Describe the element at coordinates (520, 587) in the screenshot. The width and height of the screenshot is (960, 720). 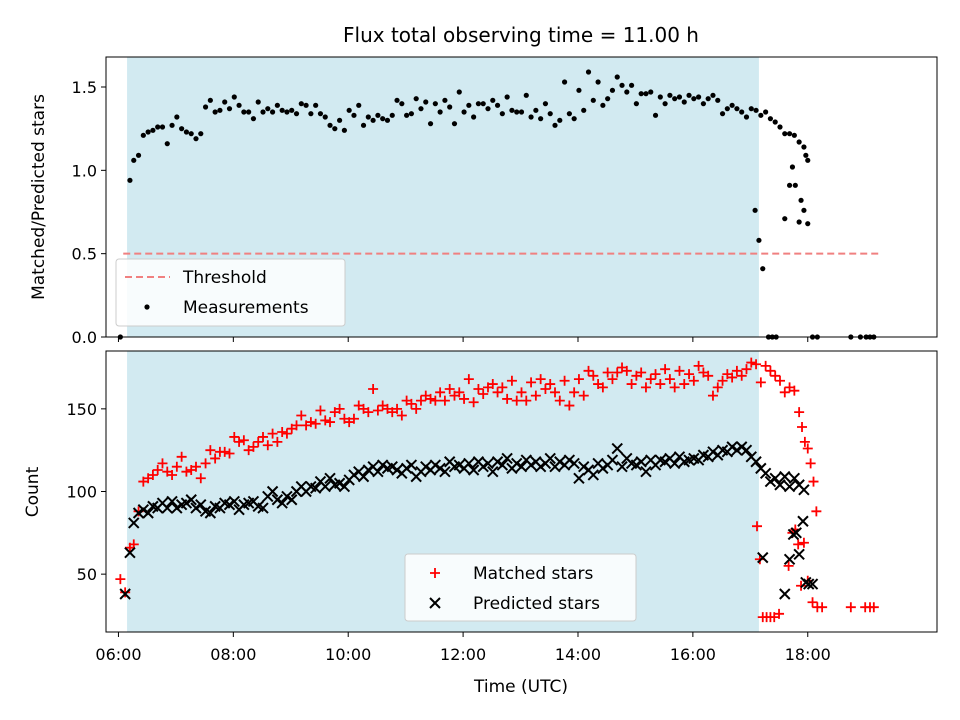
I see `legend-box` at that location.